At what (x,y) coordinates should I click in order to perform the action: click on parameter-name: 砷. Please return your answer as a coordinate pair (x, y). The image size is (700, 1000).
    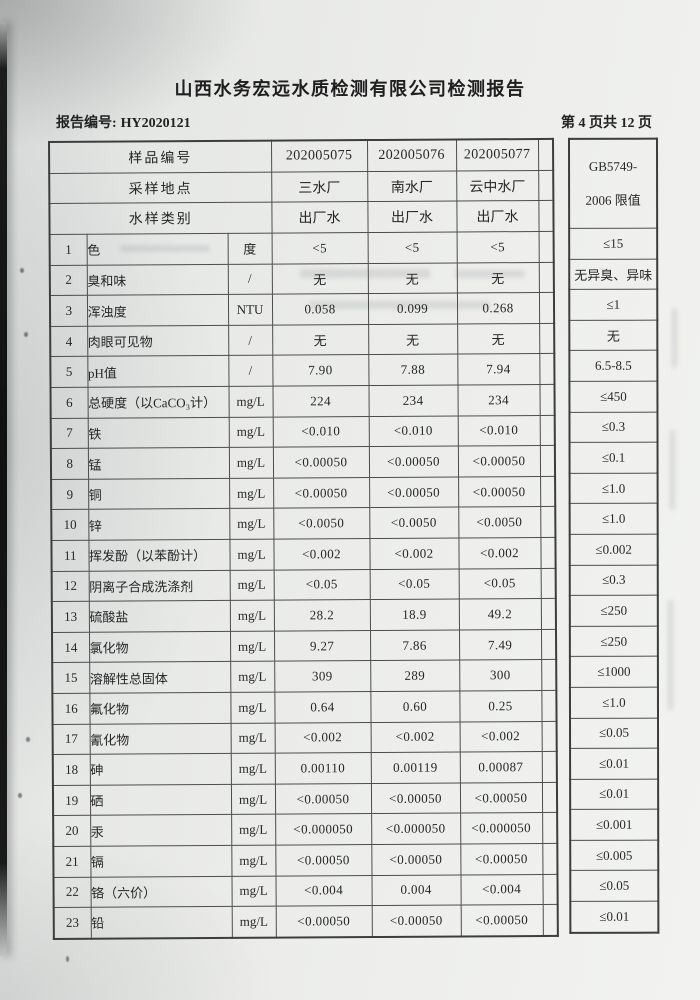
    Looking at the image, I should click on (160, 769).